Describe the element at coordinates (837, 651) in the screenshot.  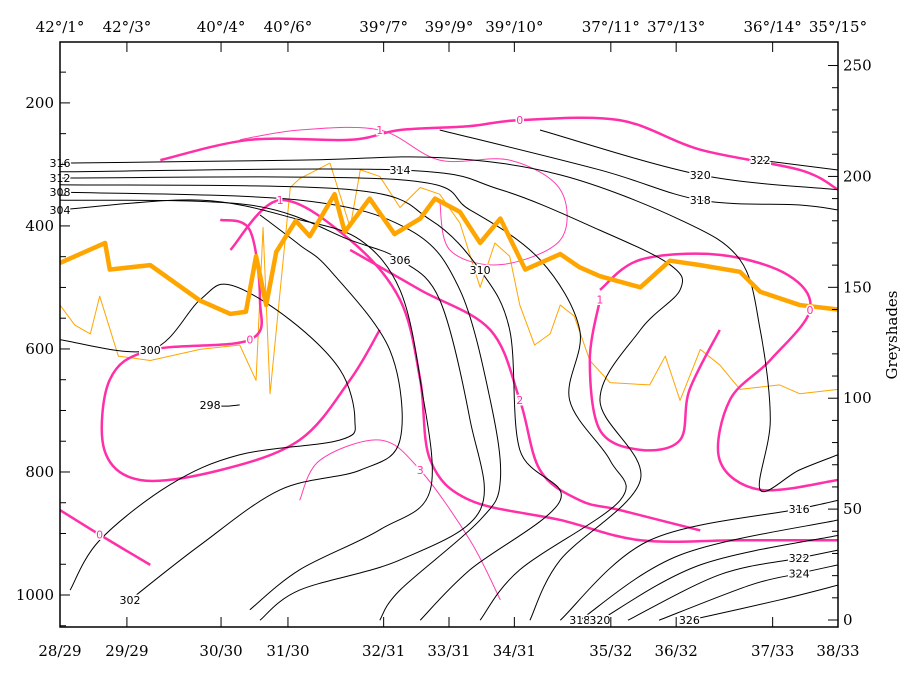
I see `bottom-station-label: 38/33` at that location.